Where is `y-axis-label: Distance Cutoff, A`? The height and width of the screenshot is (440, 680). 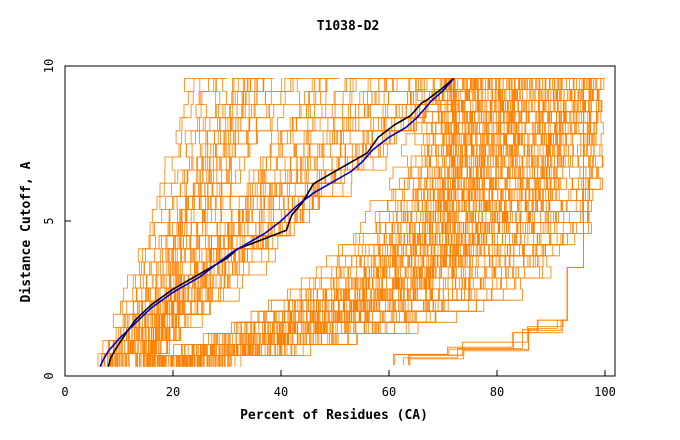 y-axis-label: Distance Cutoff, A is located at coordinates (26, 231).